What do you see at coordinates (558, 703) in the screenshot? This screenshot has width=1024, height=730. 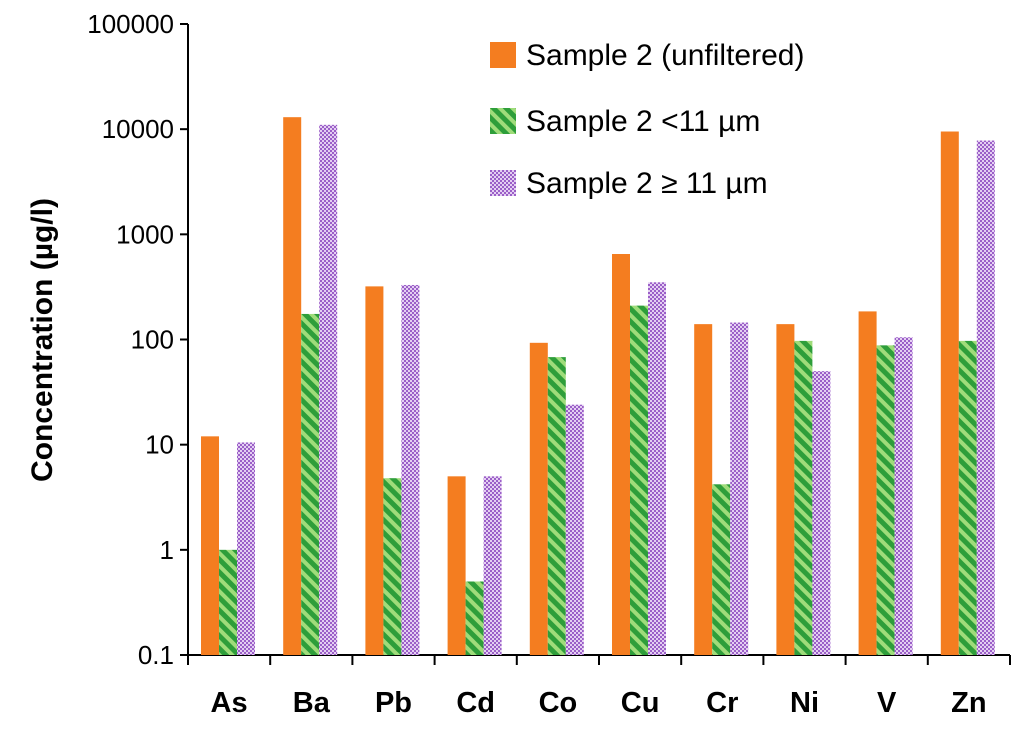 I see `x-tick-label: Co` at bounding box center [558, 703].